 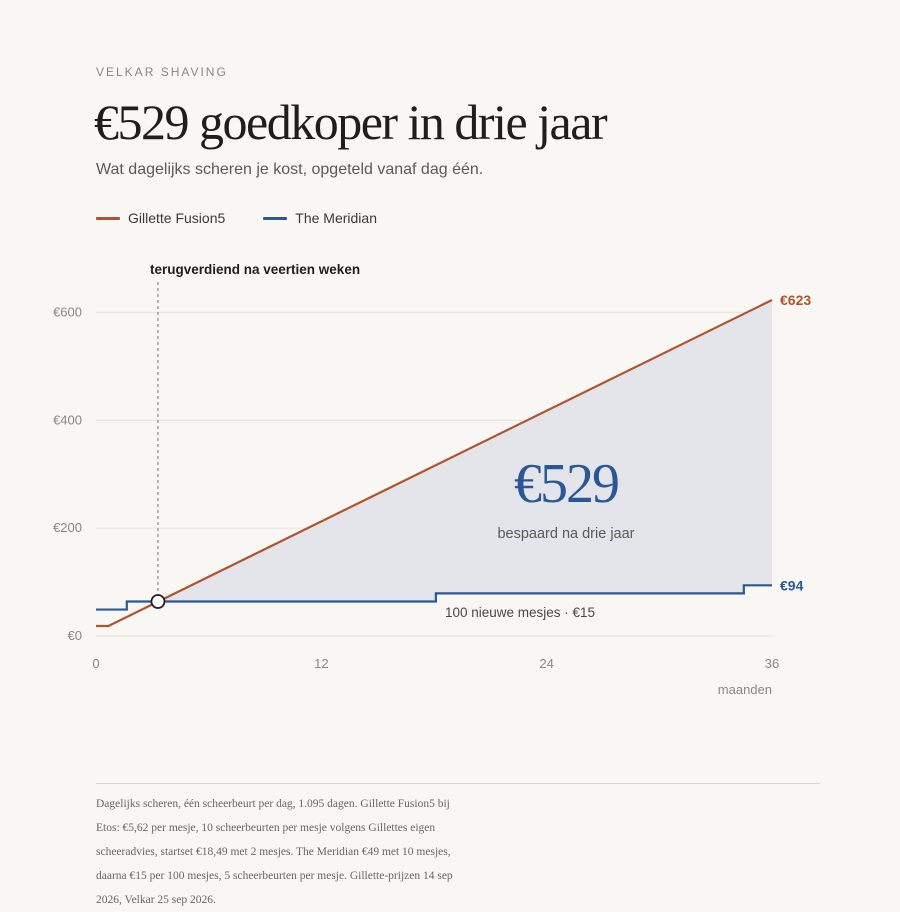 What do you see at coordinates (566, 484) in the screenshot?
I see `savings-value: €529` at bounding box center [566, 484].